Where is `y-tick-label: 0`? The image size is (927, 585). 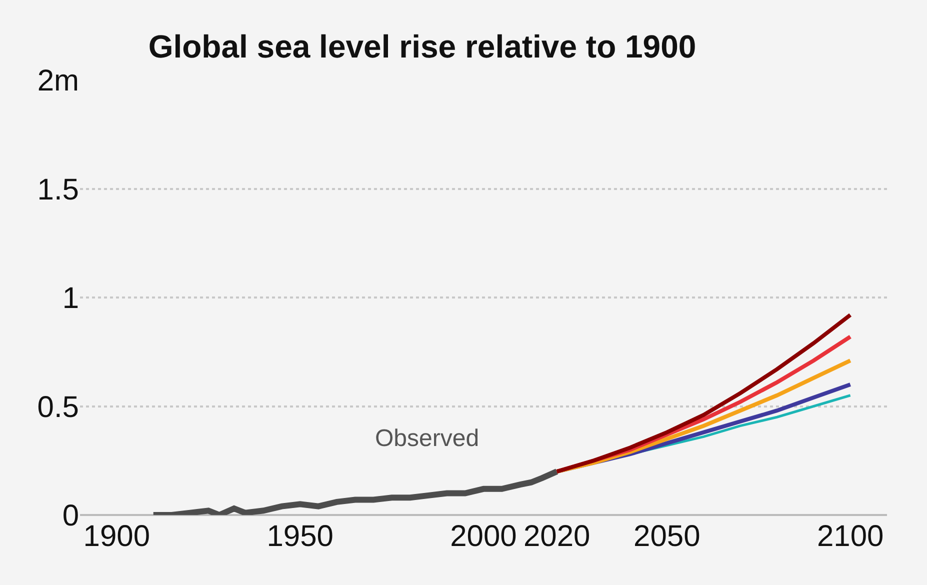 y-tick-label: 0 is located at coordinates (70, 516).